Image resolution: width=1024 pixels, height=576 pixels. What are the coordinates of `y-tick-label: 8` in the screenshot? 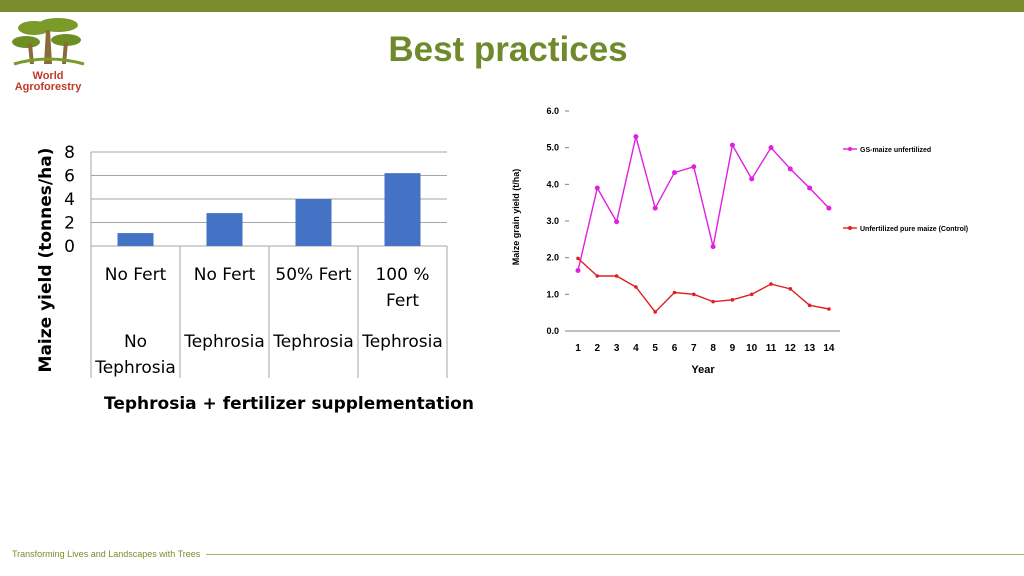 It's located at (69, 153).